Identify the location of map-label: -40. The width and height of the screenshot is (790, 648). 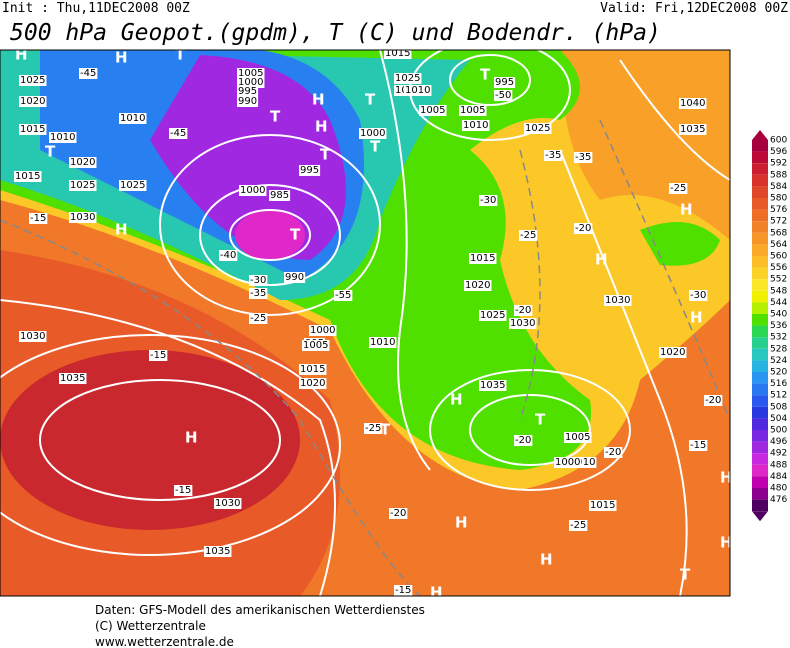
(228, 255).